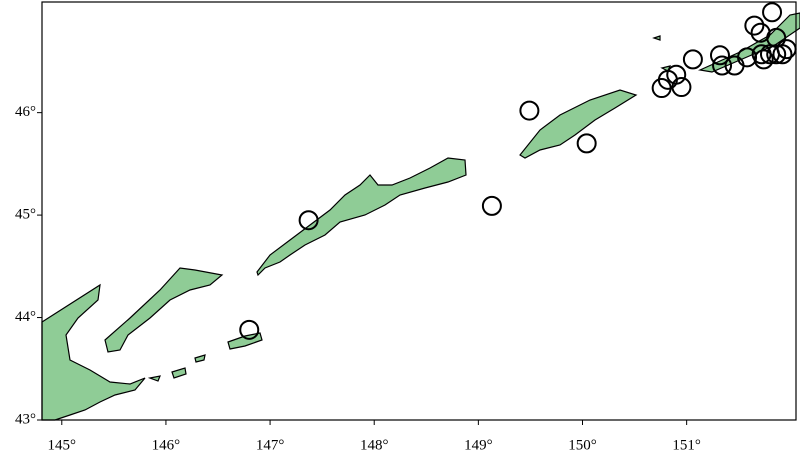  What do you see at coordinates (582, 445) in the screenshot?
I see `x-tick-label: 150°` at bounding box center [582, 445].